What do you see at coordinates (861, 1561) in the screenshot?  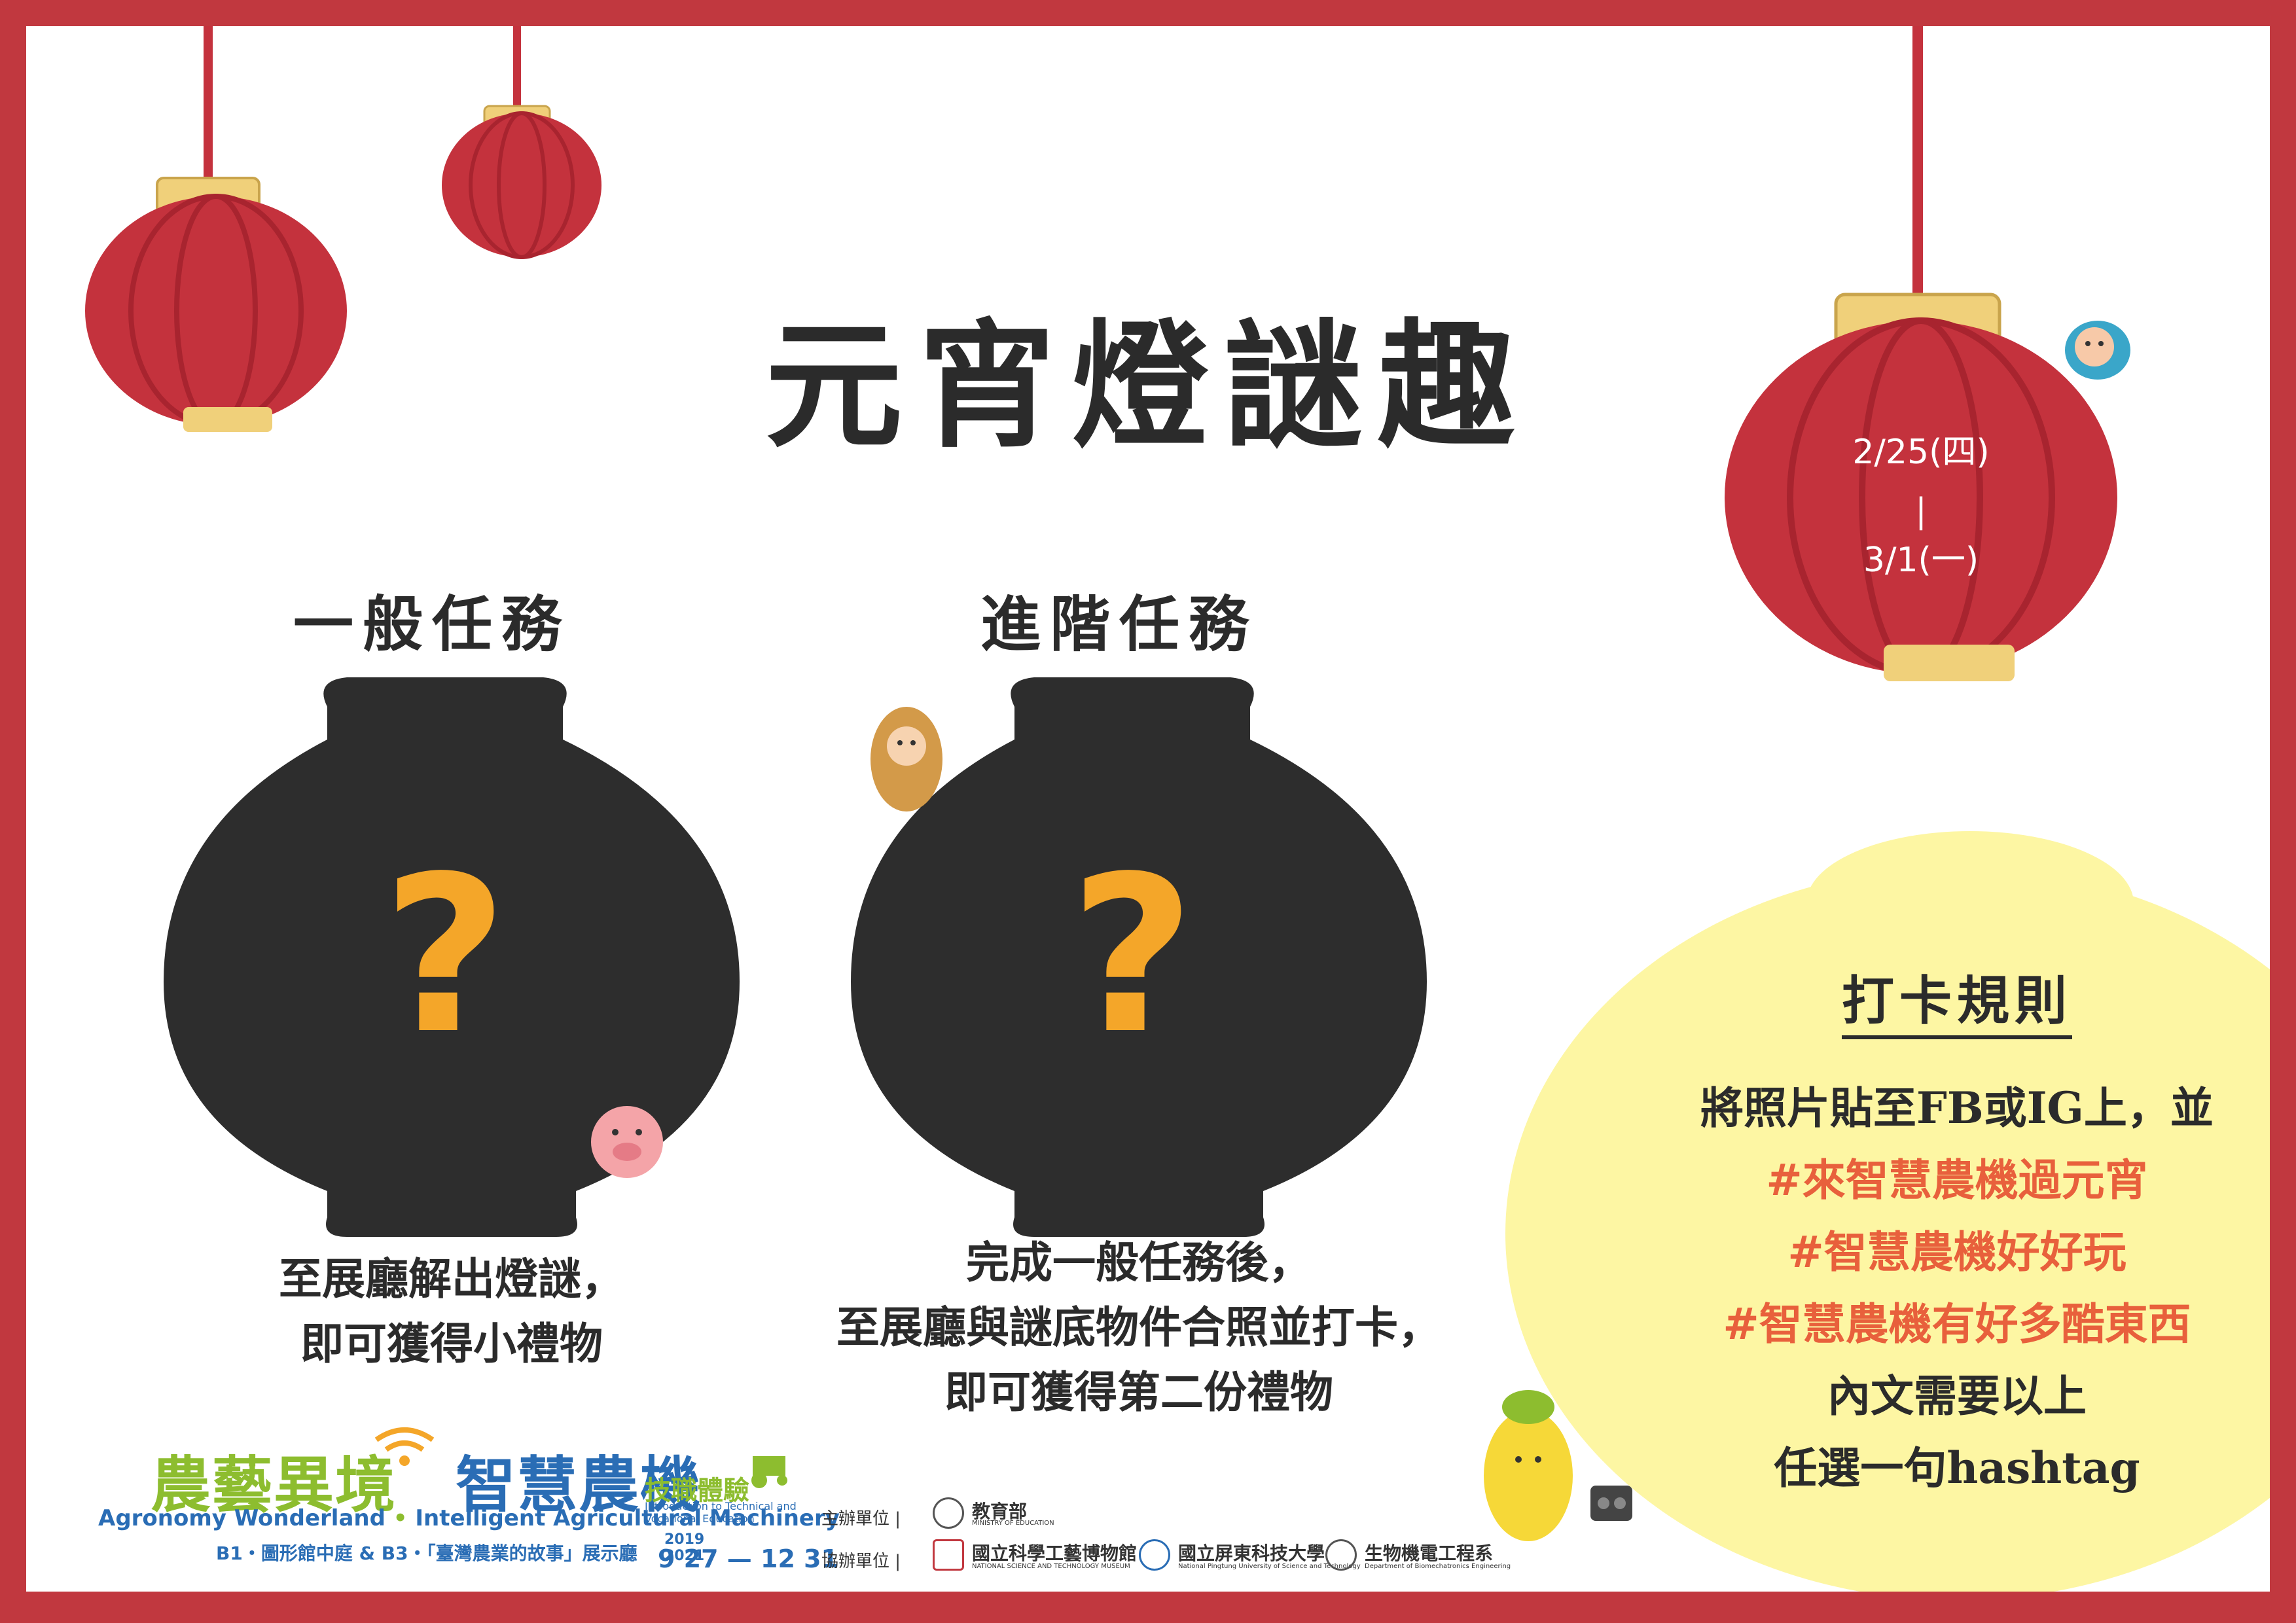 I see `co-organizer-label: 協辦單位 |` at bounding box center [861, 1561].